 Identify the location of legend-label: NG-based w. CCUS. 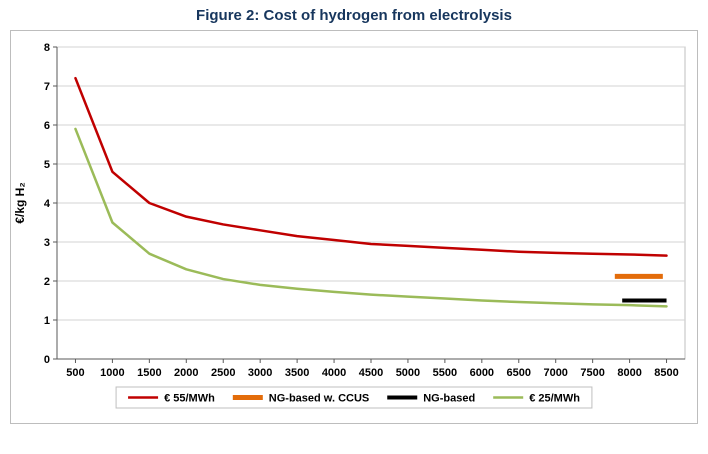
(319, 399).